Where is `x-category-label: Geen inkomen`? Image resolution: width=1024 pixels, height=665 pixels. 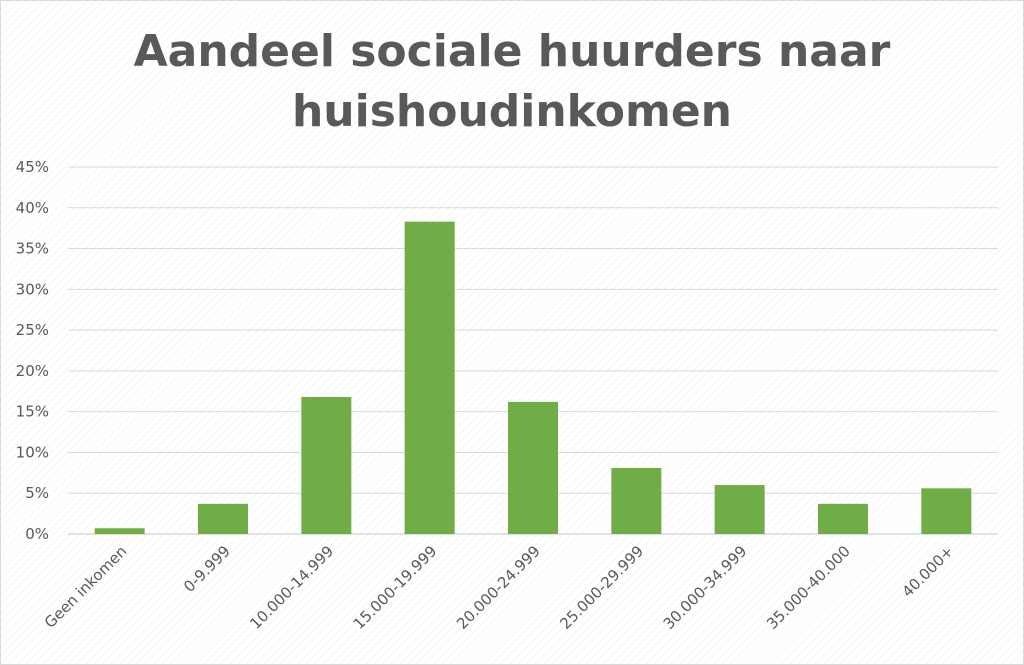
x-category-label: Geen inkomen is located at coordinates (86, 587).